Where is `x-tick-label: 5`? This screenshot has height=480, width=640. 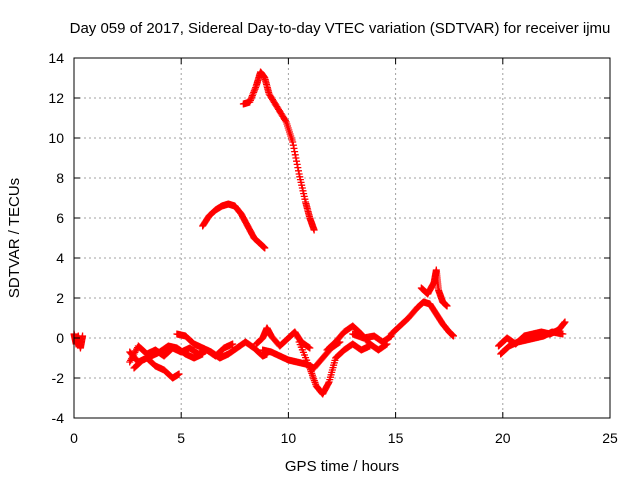
x-tick-label: 5 is located at coordinates (181, 438).